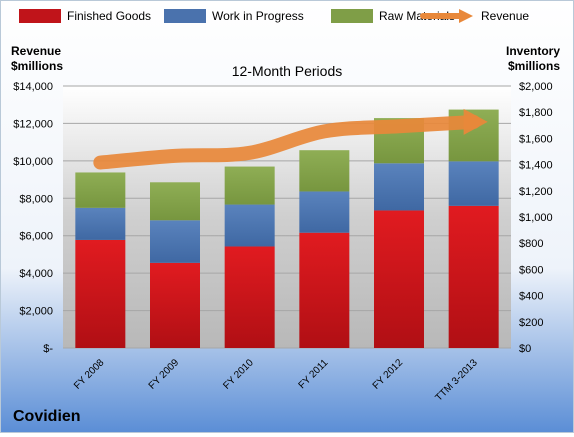 The image size is (574, 437). I want to click on left-axis-tick-label: $12,000, so click(33, 124).